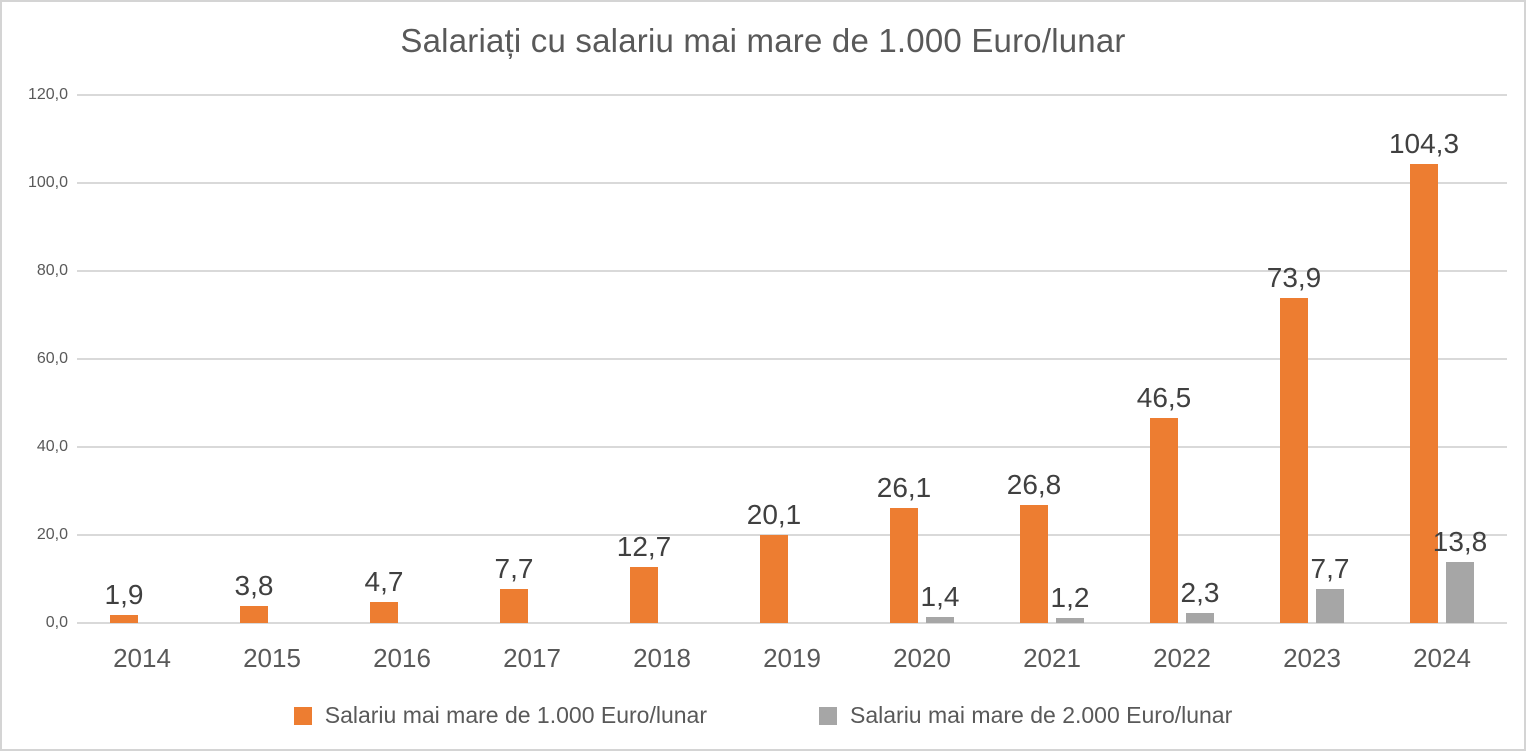 The width and height of the screenshot is (1526, 751). I want to click on bar-value-label: 1,2, so click(1070, 597).